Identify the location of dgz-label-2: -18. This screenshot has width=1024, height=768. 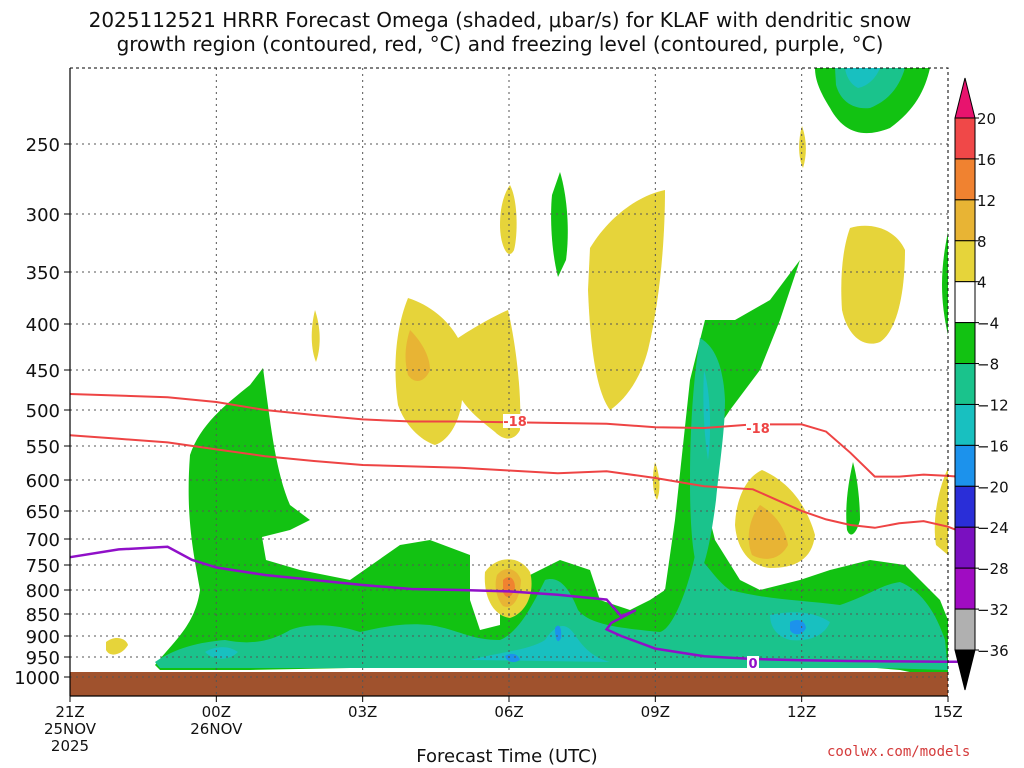
(758, 429).